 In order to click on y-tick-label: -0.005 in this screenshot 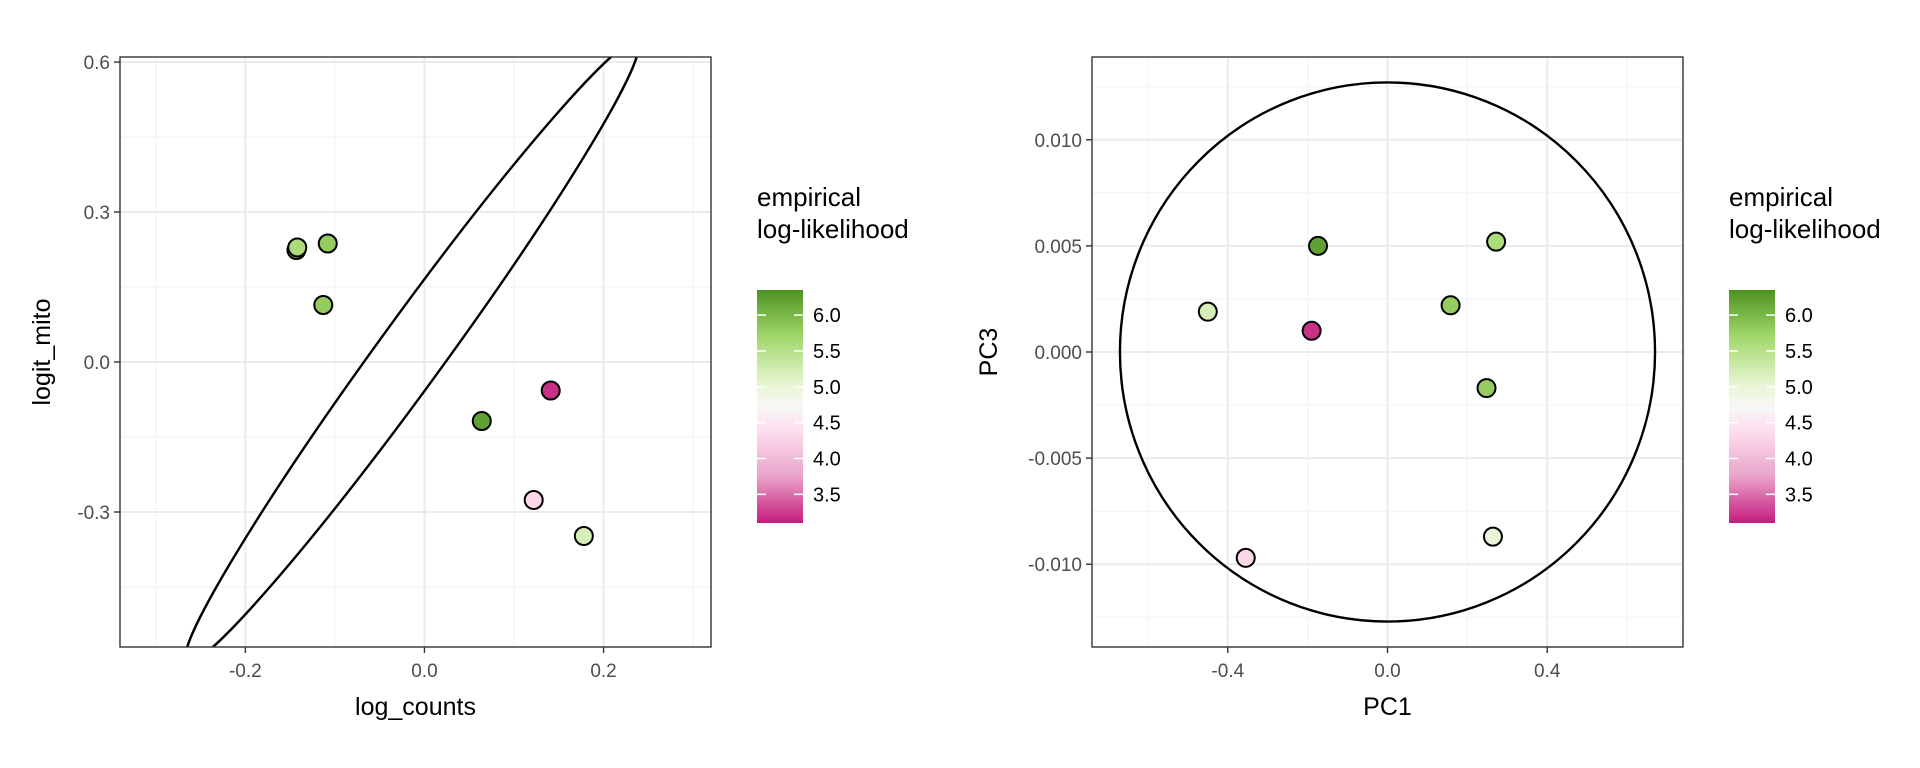, I will do `click(1055, 459)`.